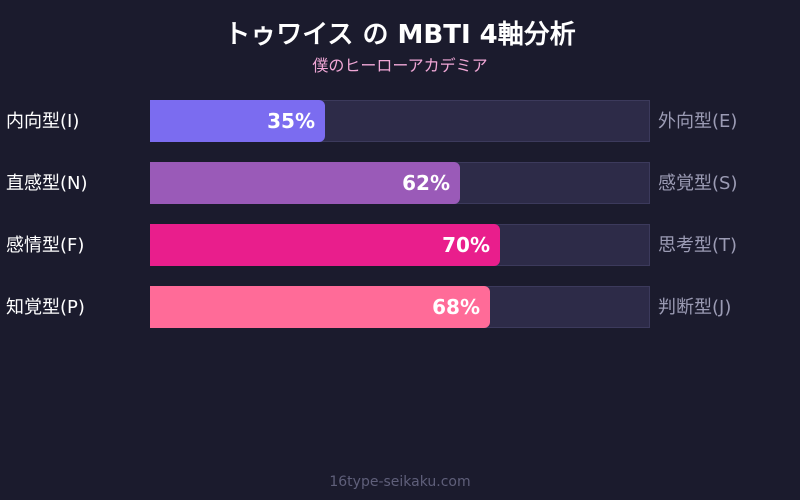 The width and height of the screenshot is (800, 500). What do you see at coordinates (698, 183) in the screenshot?
I see `bar-right-label: 感覚型(S)` at bounding box center [698, 183].